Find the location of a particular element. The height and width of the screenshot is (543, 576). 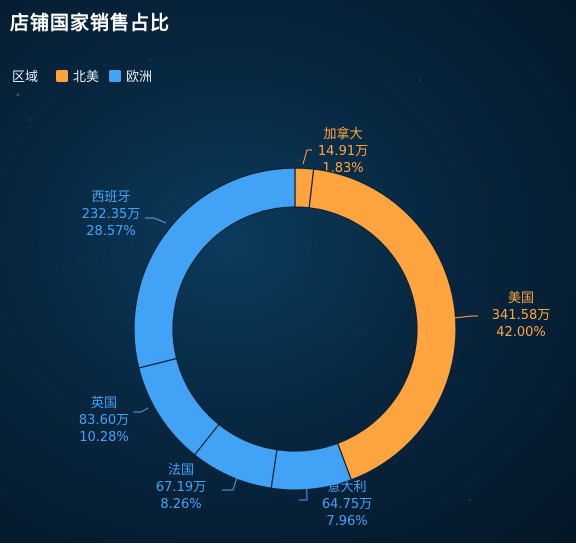

slice-label-1-percent: 42.00% is located at coordinates (521, 332).